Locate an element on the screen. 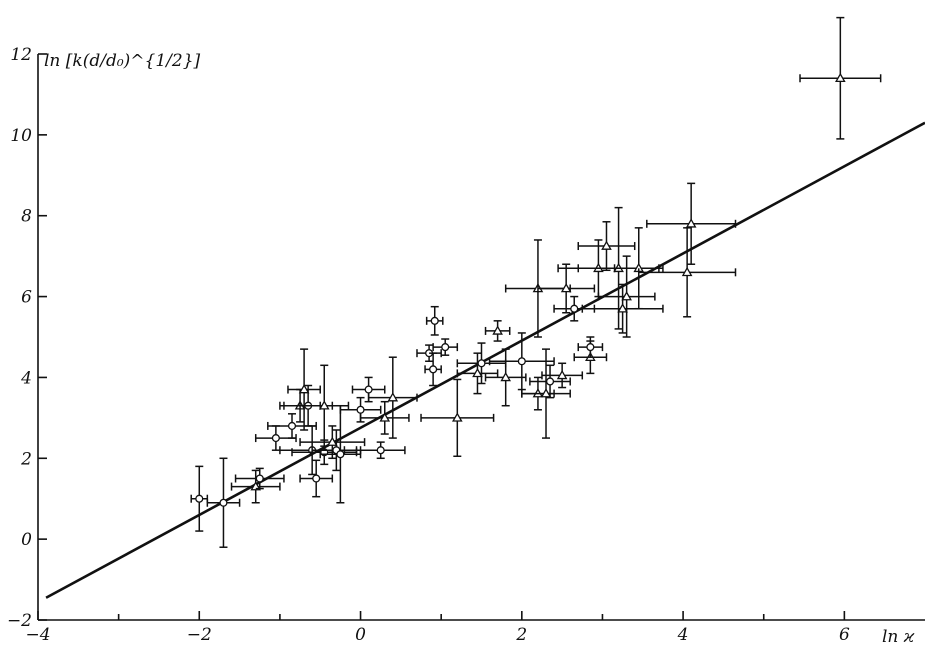  y-tick-label: 10 is located at coordinates (21, 136).